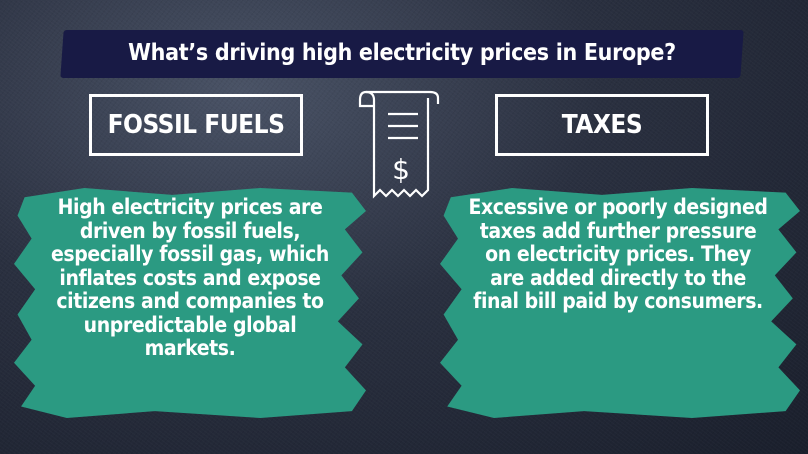 The image size is (808, 454). What do you see at coordinates (401, 169) in the screenshot?
I see `dollar-sign: $` at bounding box center [401, 169].